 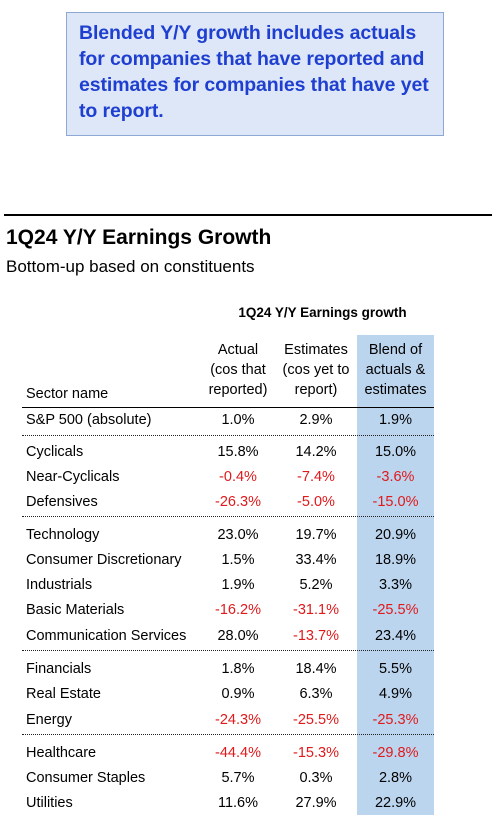 I want to click on table-row: Cyclicals 15.8% 14.2% 15.0%, so click(x=228, y=453).